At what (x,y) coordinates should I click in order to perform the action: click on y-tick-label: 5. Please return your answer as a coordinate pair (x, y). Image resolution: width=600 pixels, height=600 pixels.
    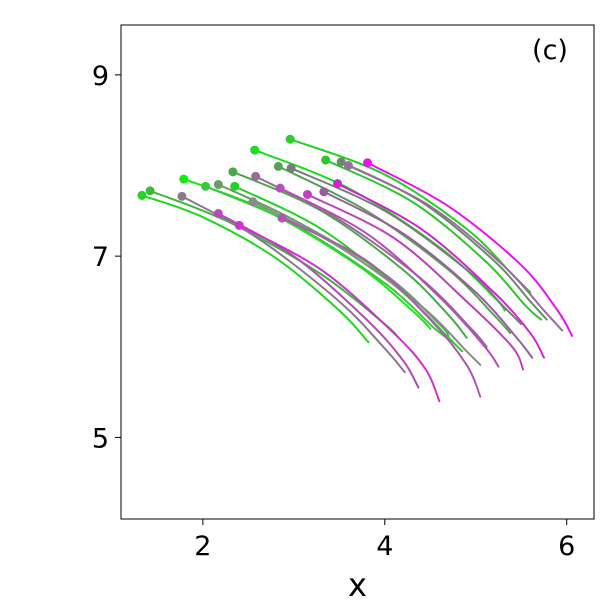
    Looking at the image, I should click on (100, 438).